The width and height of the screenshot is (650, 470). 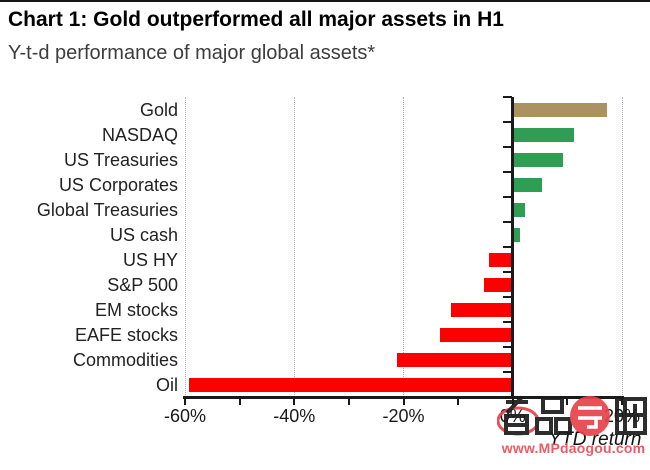 I want to click on x-tick-label: -40%, so click(x=294, y=416).